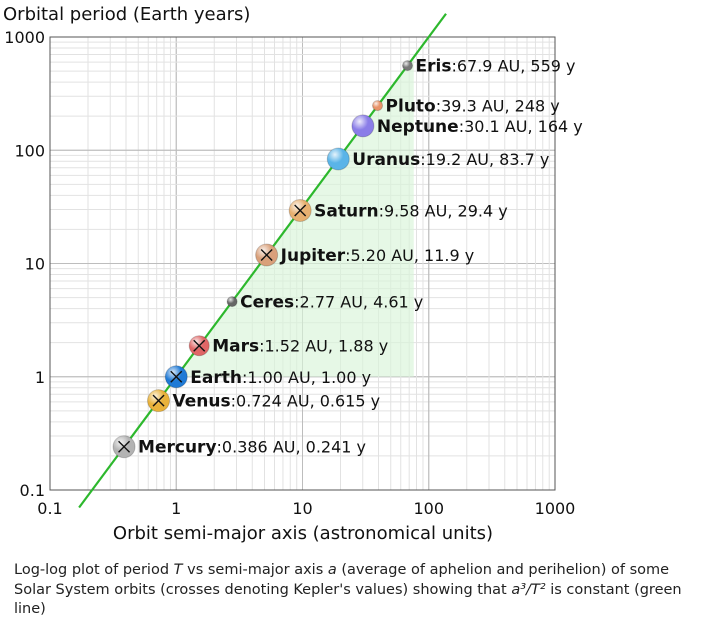 The height and width of the screenshot is (635, 724). Describe the element at coordinates (555, 508) in the screenshot. I see `x-tick-label: 1000` at that location.